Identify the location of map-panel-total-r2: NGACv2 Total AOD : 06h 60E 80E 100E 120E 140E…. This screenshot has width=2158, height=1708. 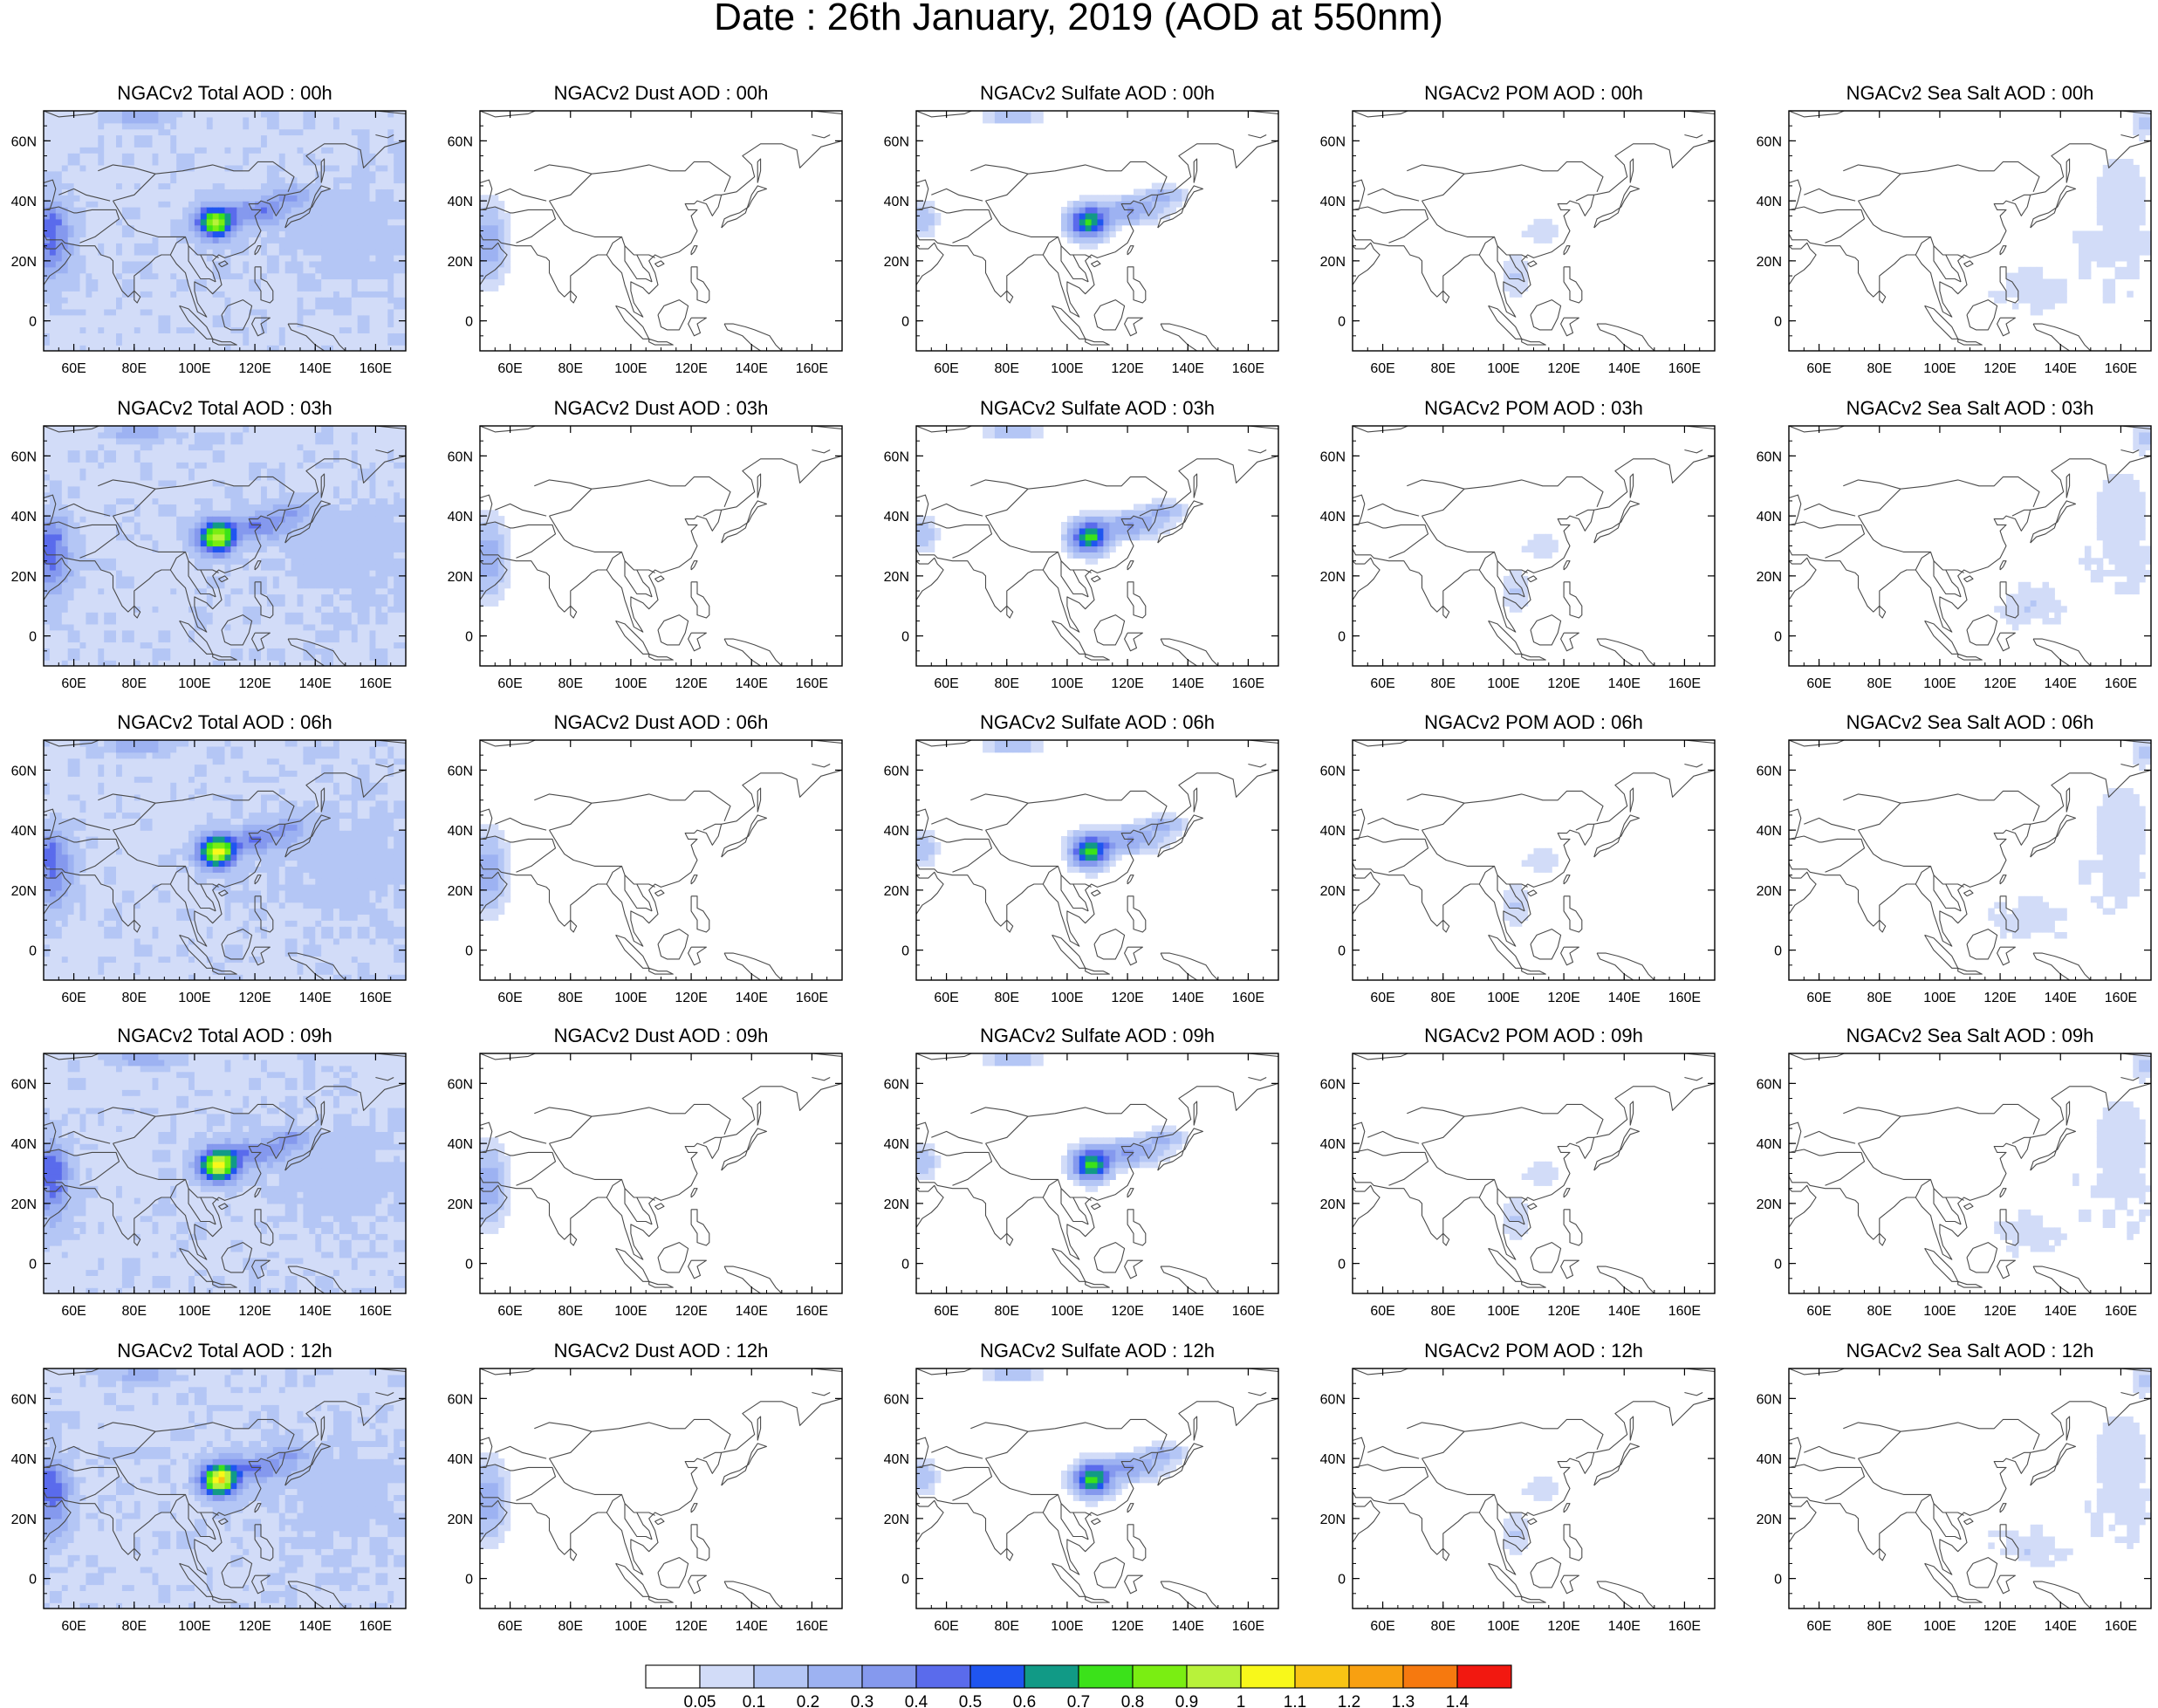
(209, 858).